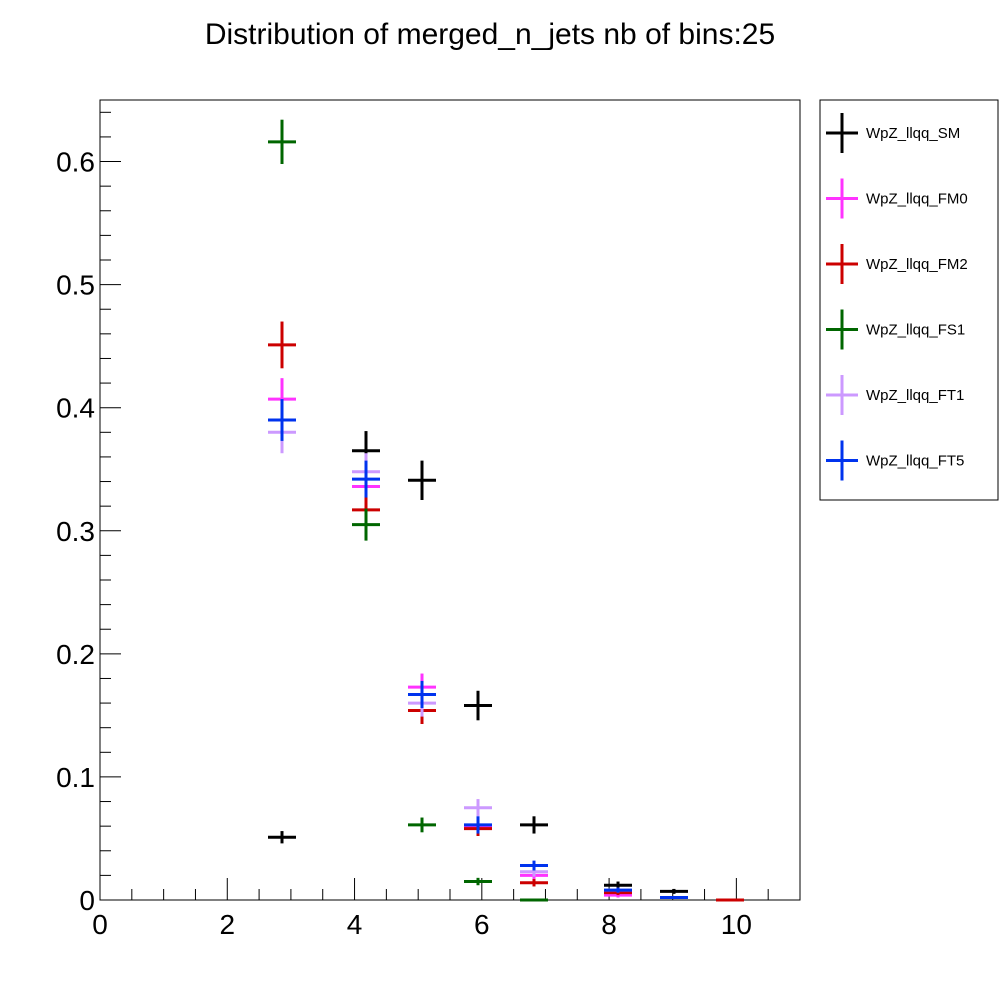 The height and width of the screenshot is (1000, 1000). What do you see at coordinates (87, 900) in the screenshot?
I see `y-tick-label: 0` at bounding box center [87, 900].